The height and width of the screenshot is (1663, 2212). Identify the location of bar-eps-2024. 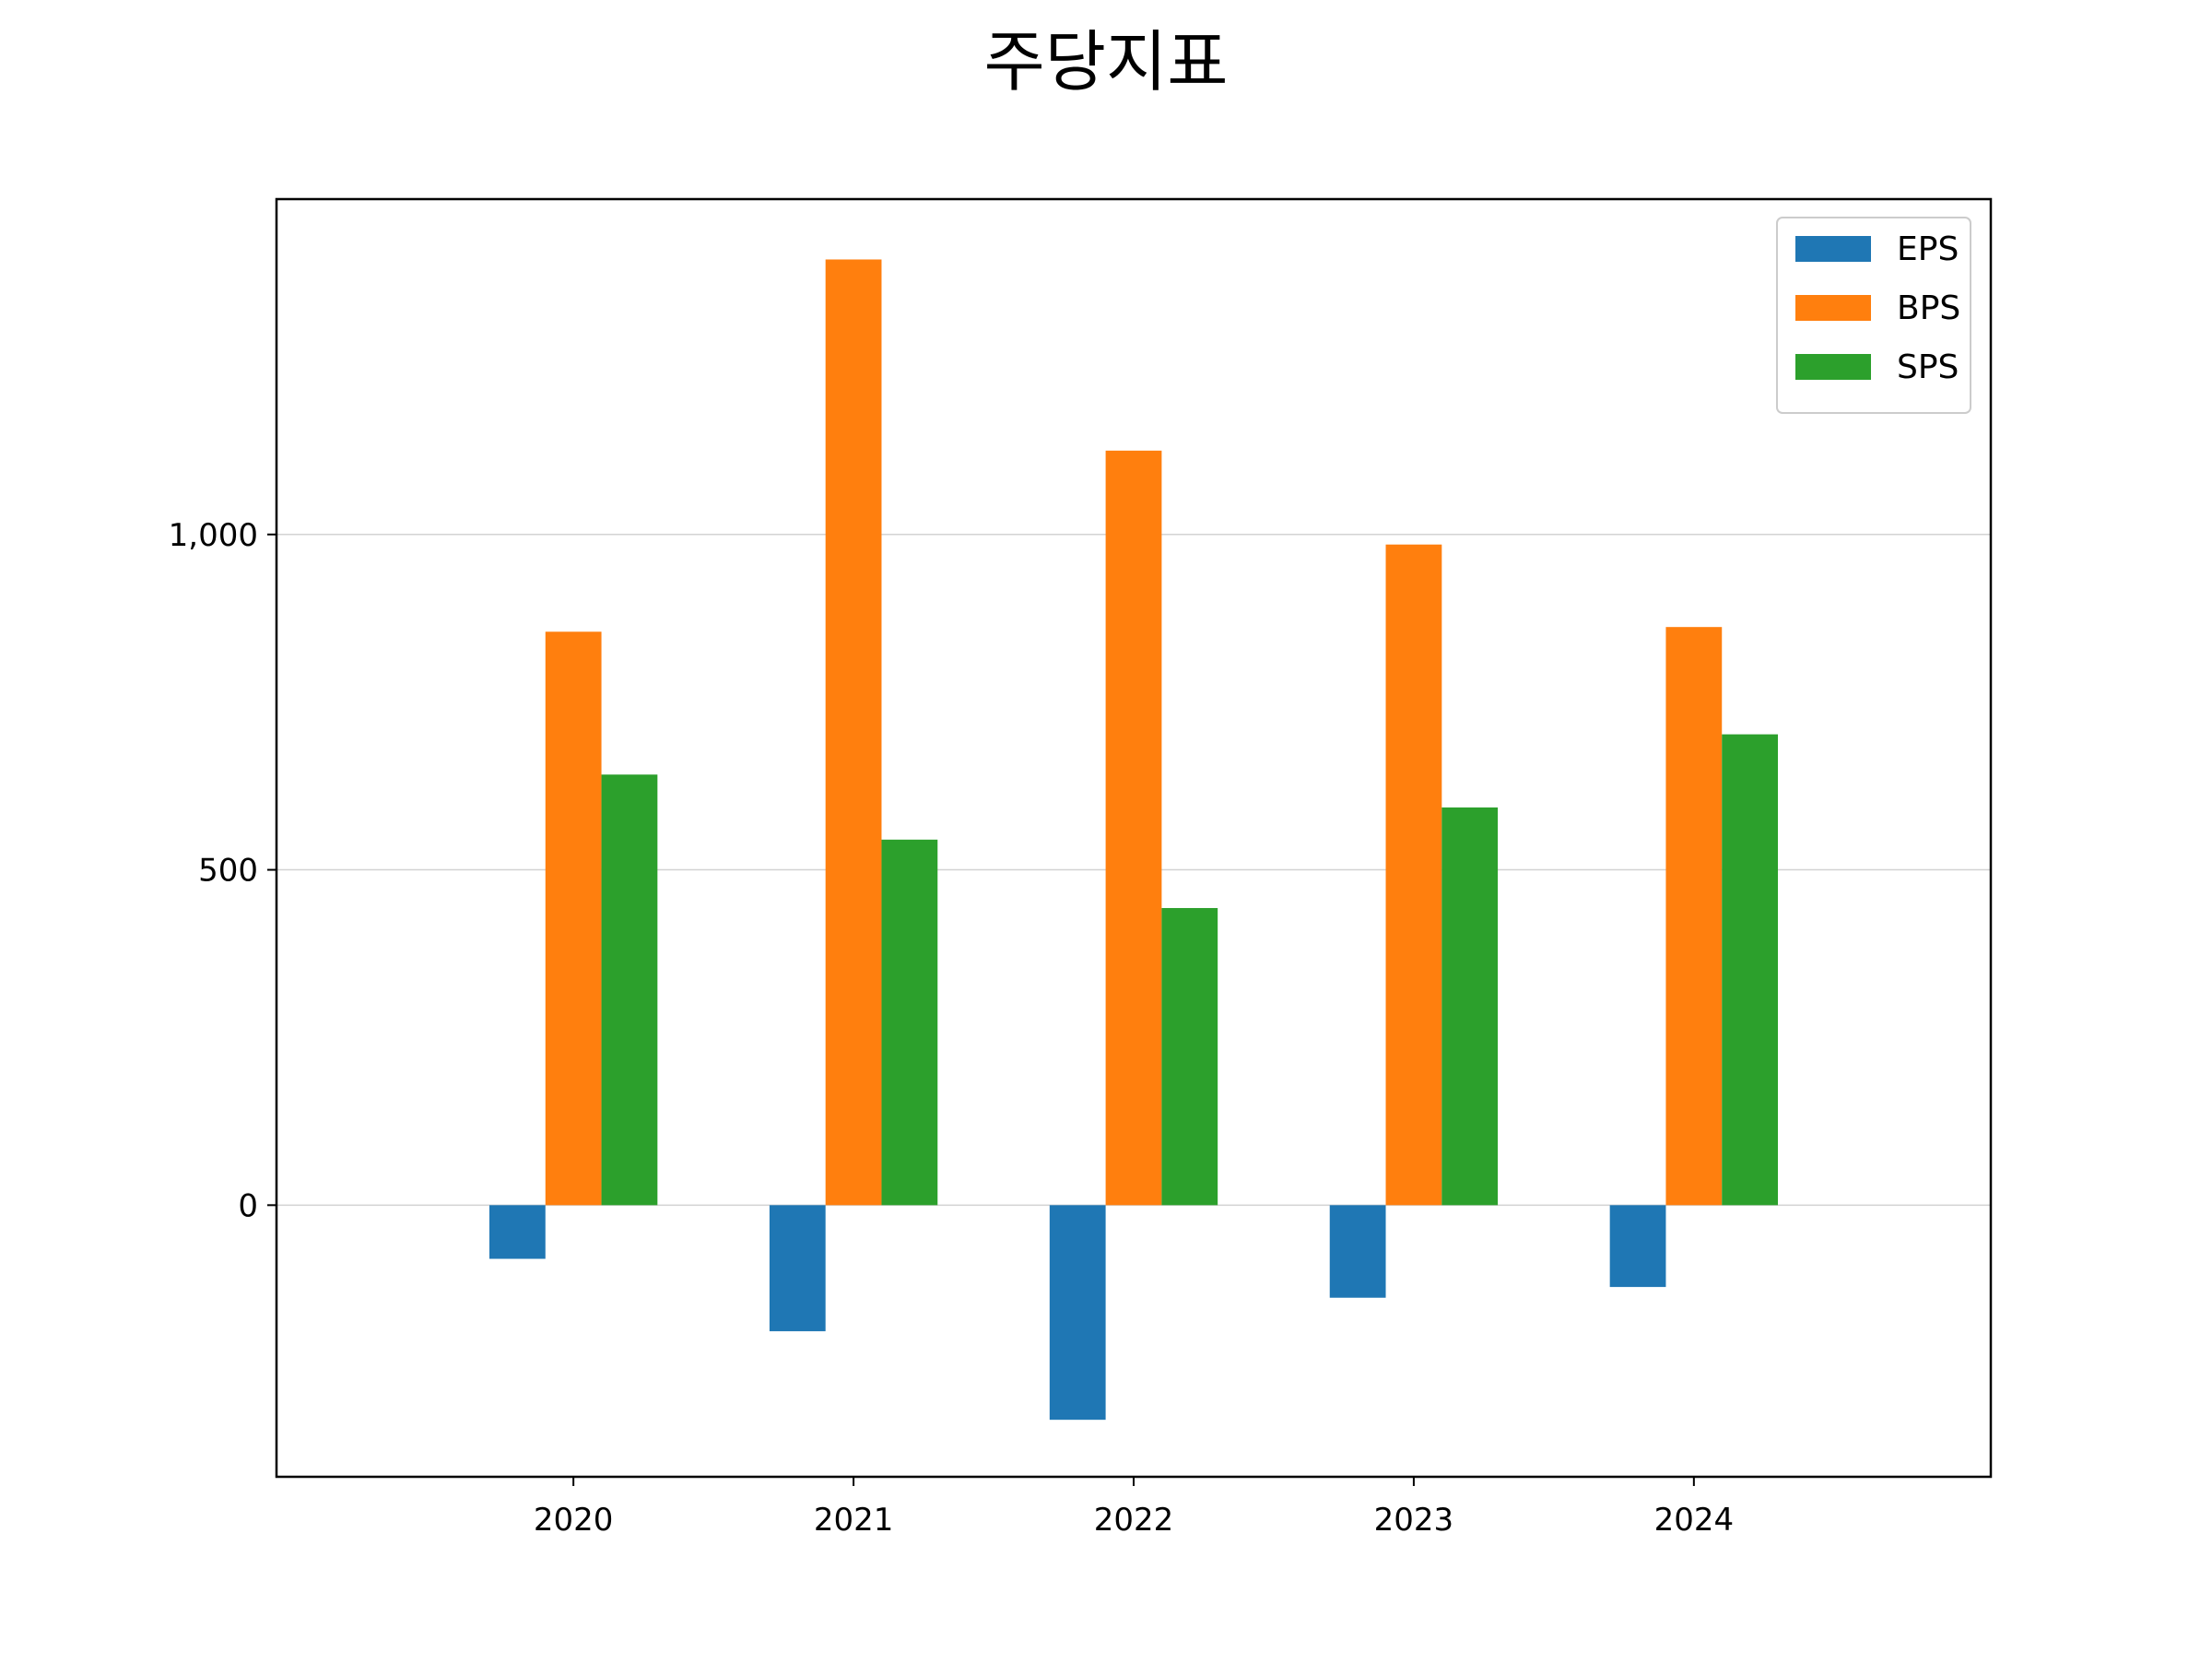
(1637, 1246).